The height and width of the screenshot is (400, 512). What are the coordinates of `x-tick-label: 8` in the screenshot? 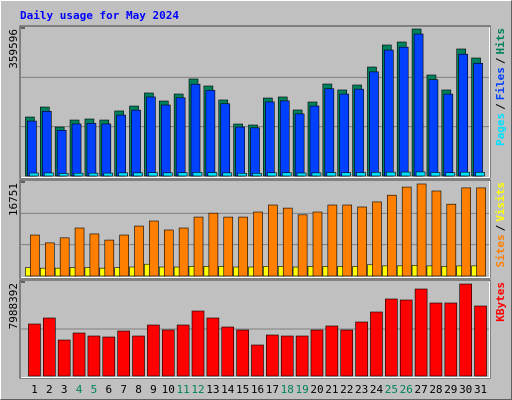 It's located at (138, 389).